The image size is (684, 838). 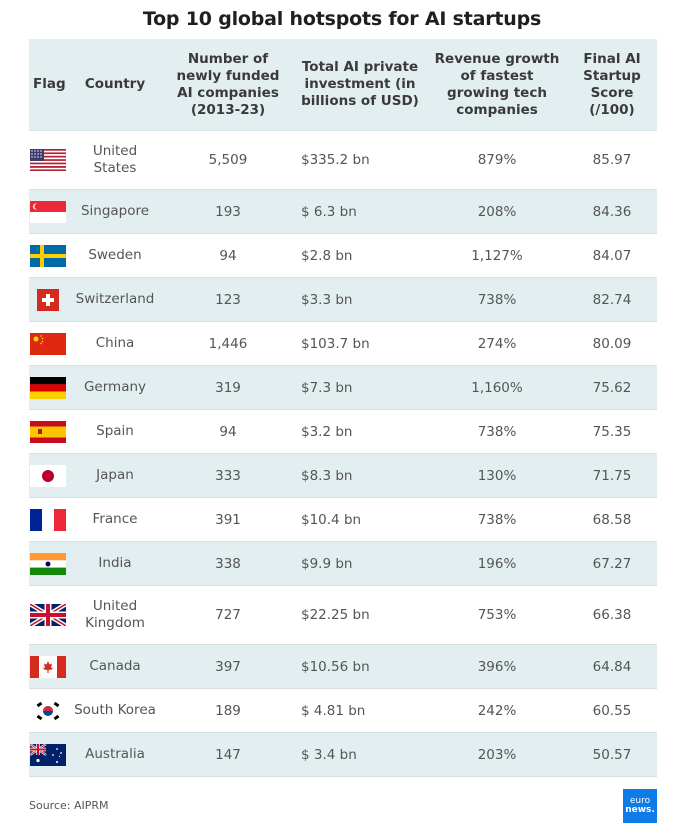 I want to click on companies-cell: 5,509, so click(x=228, y=160).